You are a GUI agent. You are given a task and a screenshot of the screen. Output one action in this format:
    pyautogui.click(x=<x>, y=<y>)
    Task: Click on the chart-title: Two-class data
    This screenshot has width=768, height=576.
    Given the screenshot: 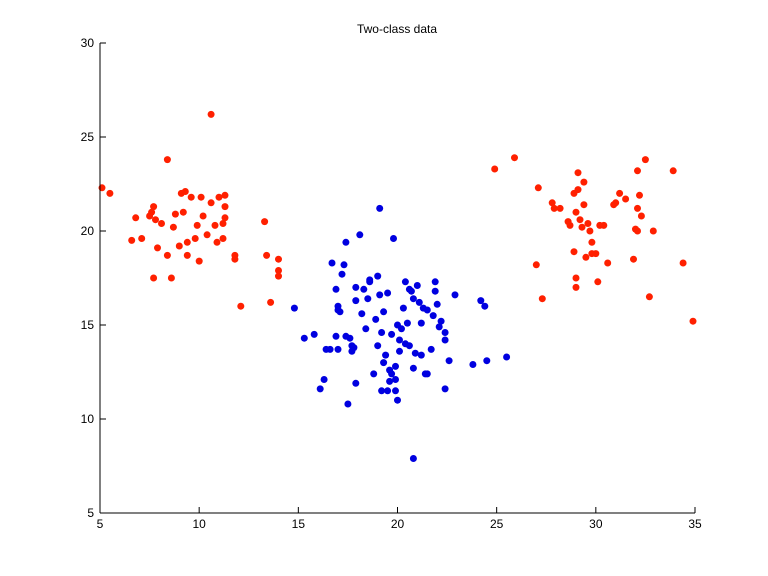 What is the action you would take?
    pyautogui.click(x=397, y=29)
    